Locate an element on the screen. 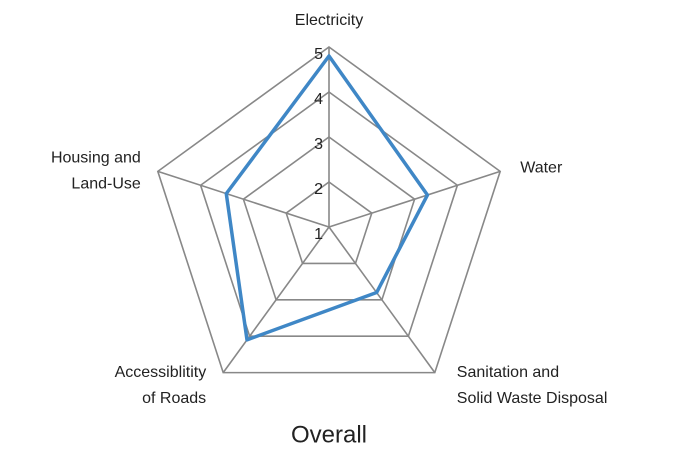  r-tick-label: 4 is located at coordinates (318, 99).